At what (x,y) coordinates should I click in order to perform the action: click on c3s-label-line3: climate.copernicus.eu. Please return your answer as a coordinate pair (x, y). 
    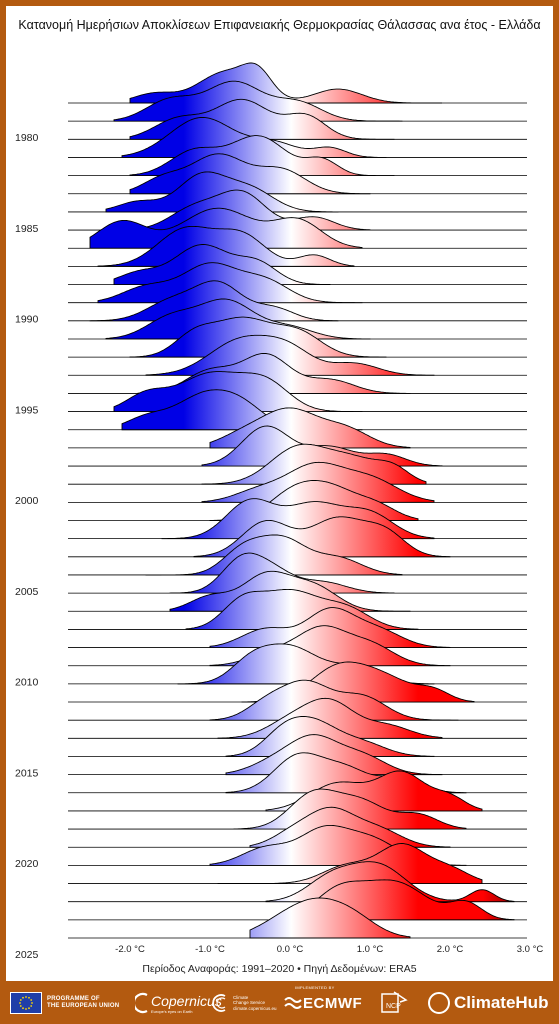
    Looking at the image, I should click on (255, 1008).